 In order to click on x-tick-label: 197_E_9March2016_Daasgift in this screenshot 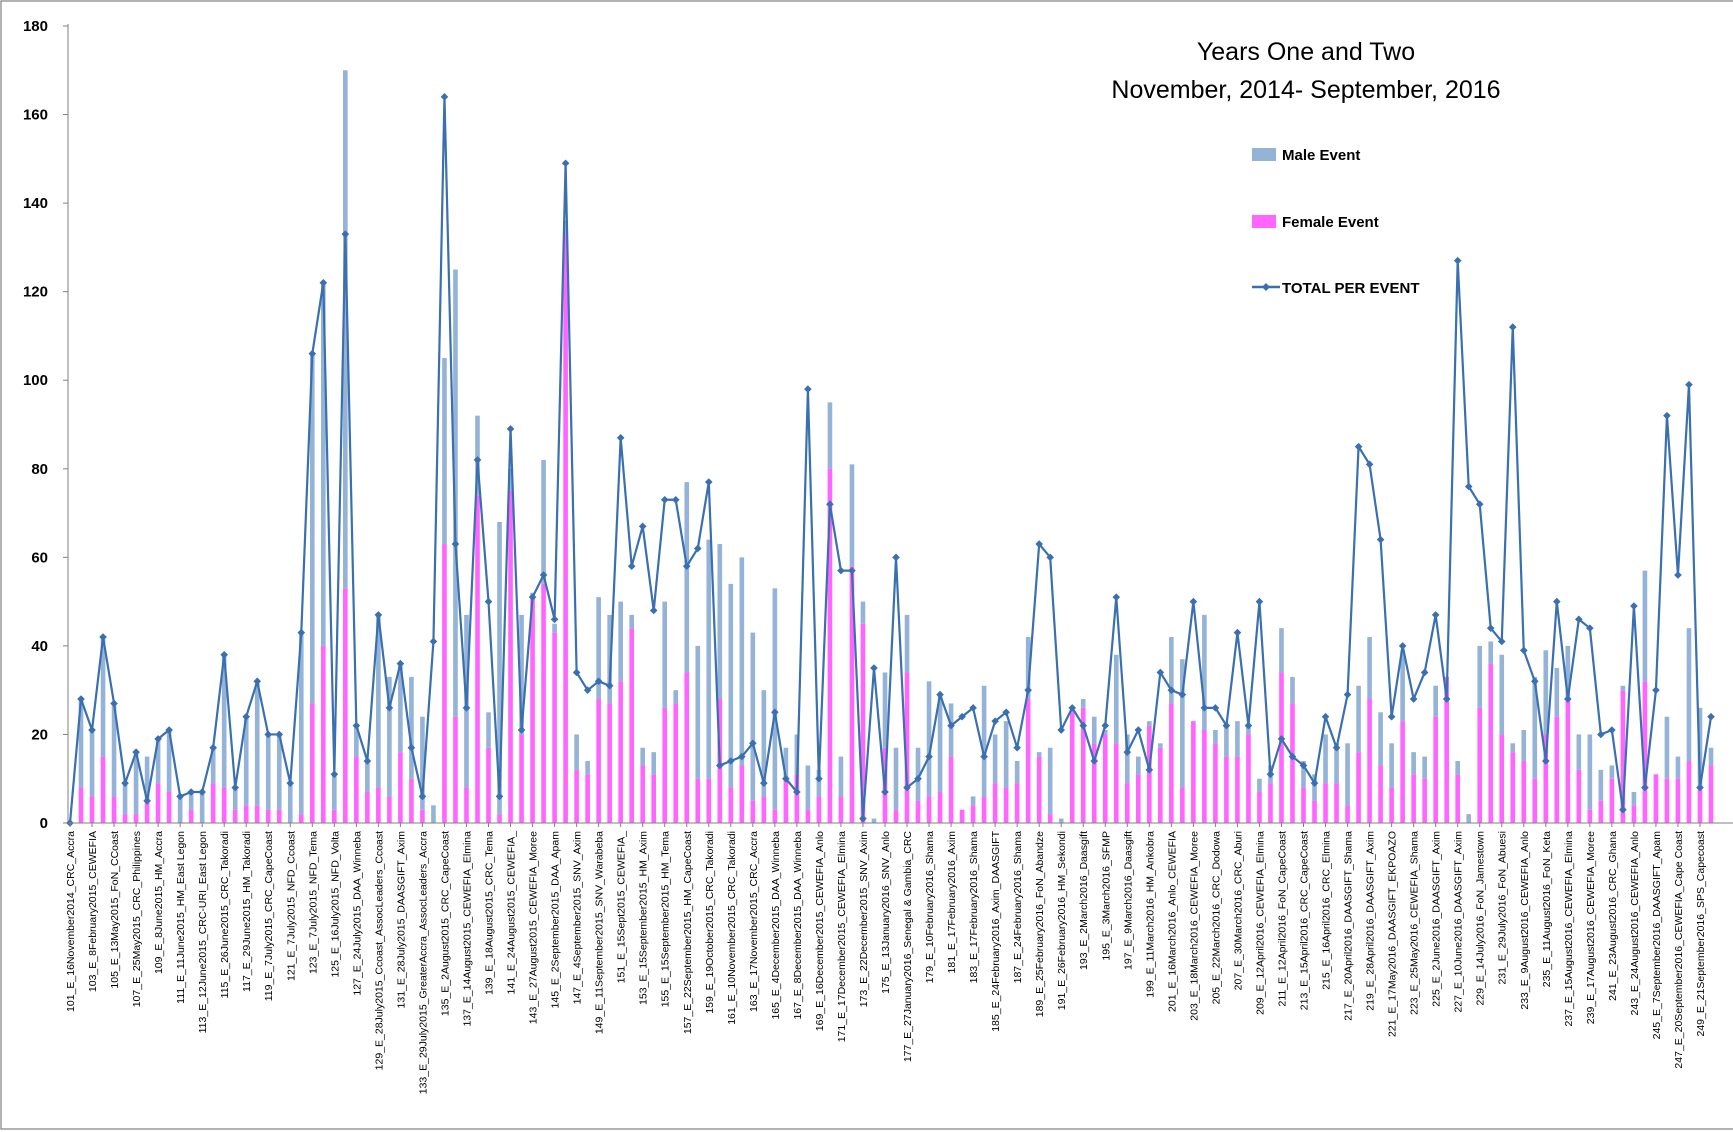, I will do `click(1128, 900)`.